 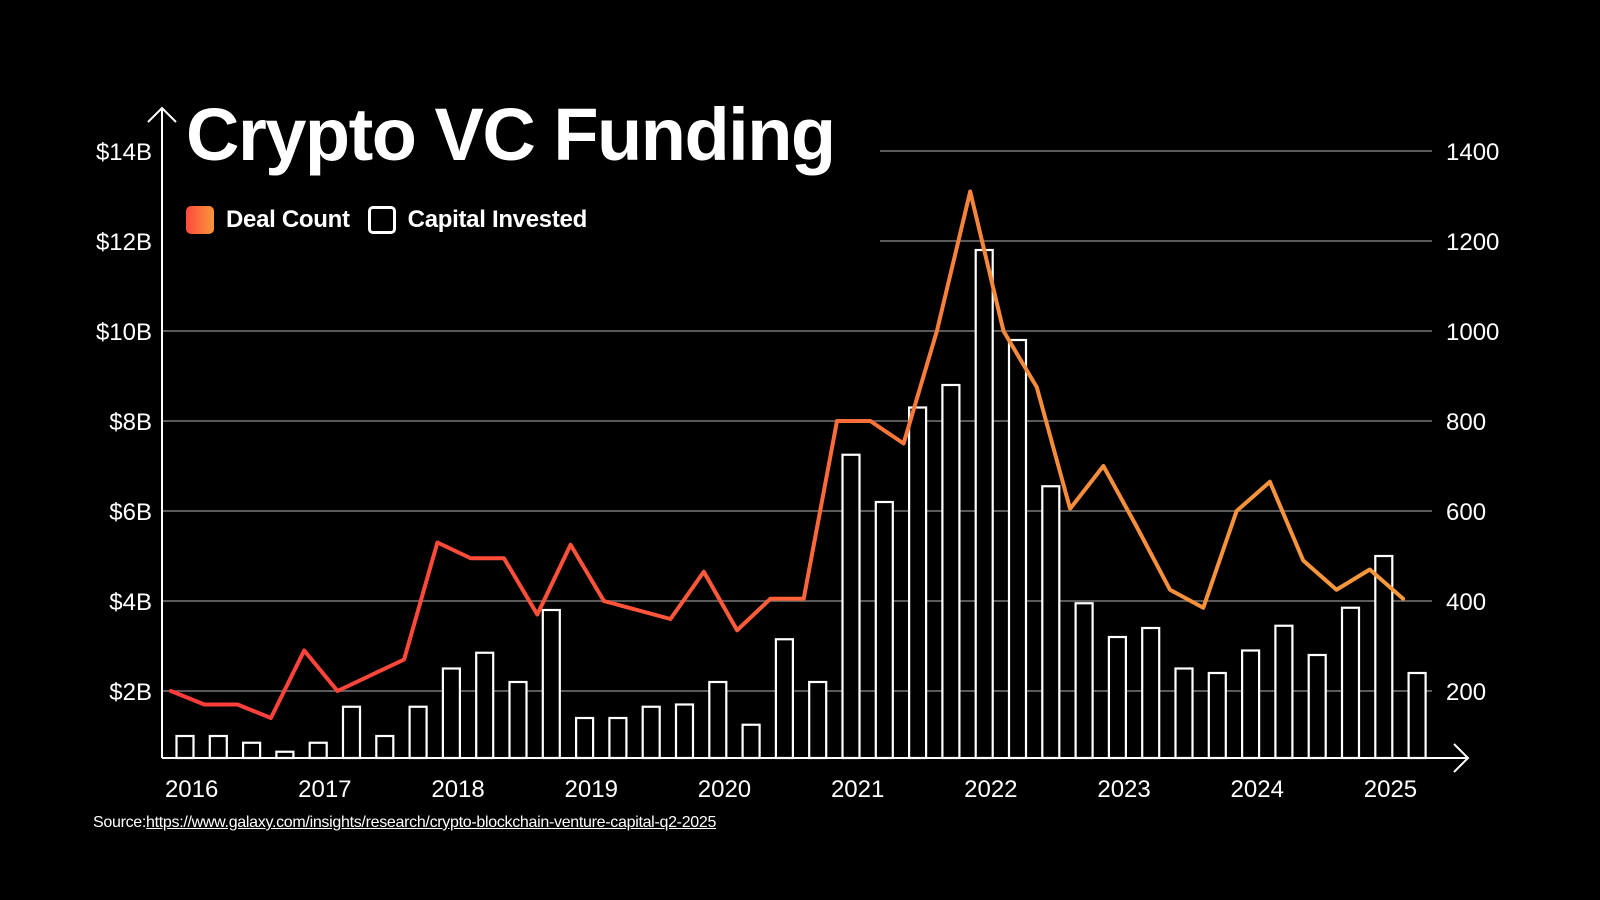 I want to click on right-tick-label: 200, so click(x=1466, y=692).